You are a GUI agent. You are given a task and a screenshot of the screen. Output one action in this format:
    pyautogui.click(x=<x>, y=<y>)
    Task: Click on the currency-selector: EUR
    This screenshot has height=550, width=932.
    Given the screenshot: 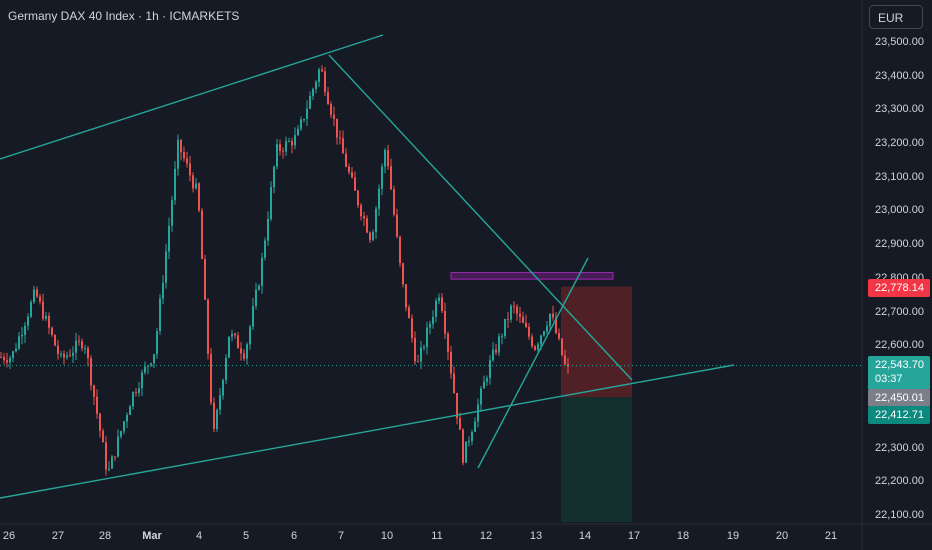 What is the action you would take?
    pyautogui.click(x=896, y=17)
    